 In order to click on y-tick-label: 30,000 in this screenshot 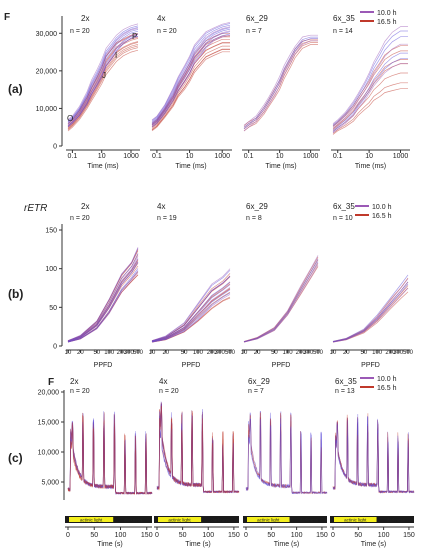, I will do `click(47, 34)`.